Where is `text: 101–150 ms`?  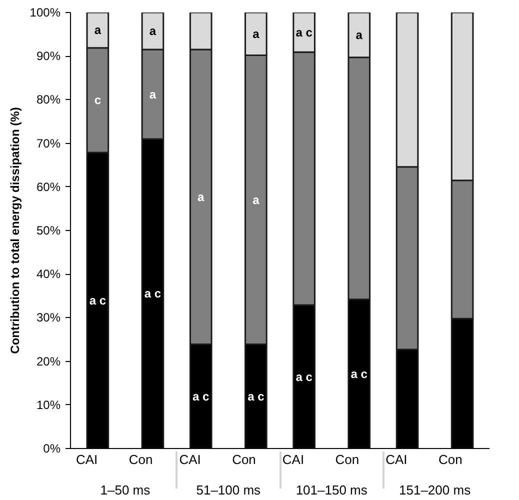 text: 101–150 ms is located at coordinates (332, 490).